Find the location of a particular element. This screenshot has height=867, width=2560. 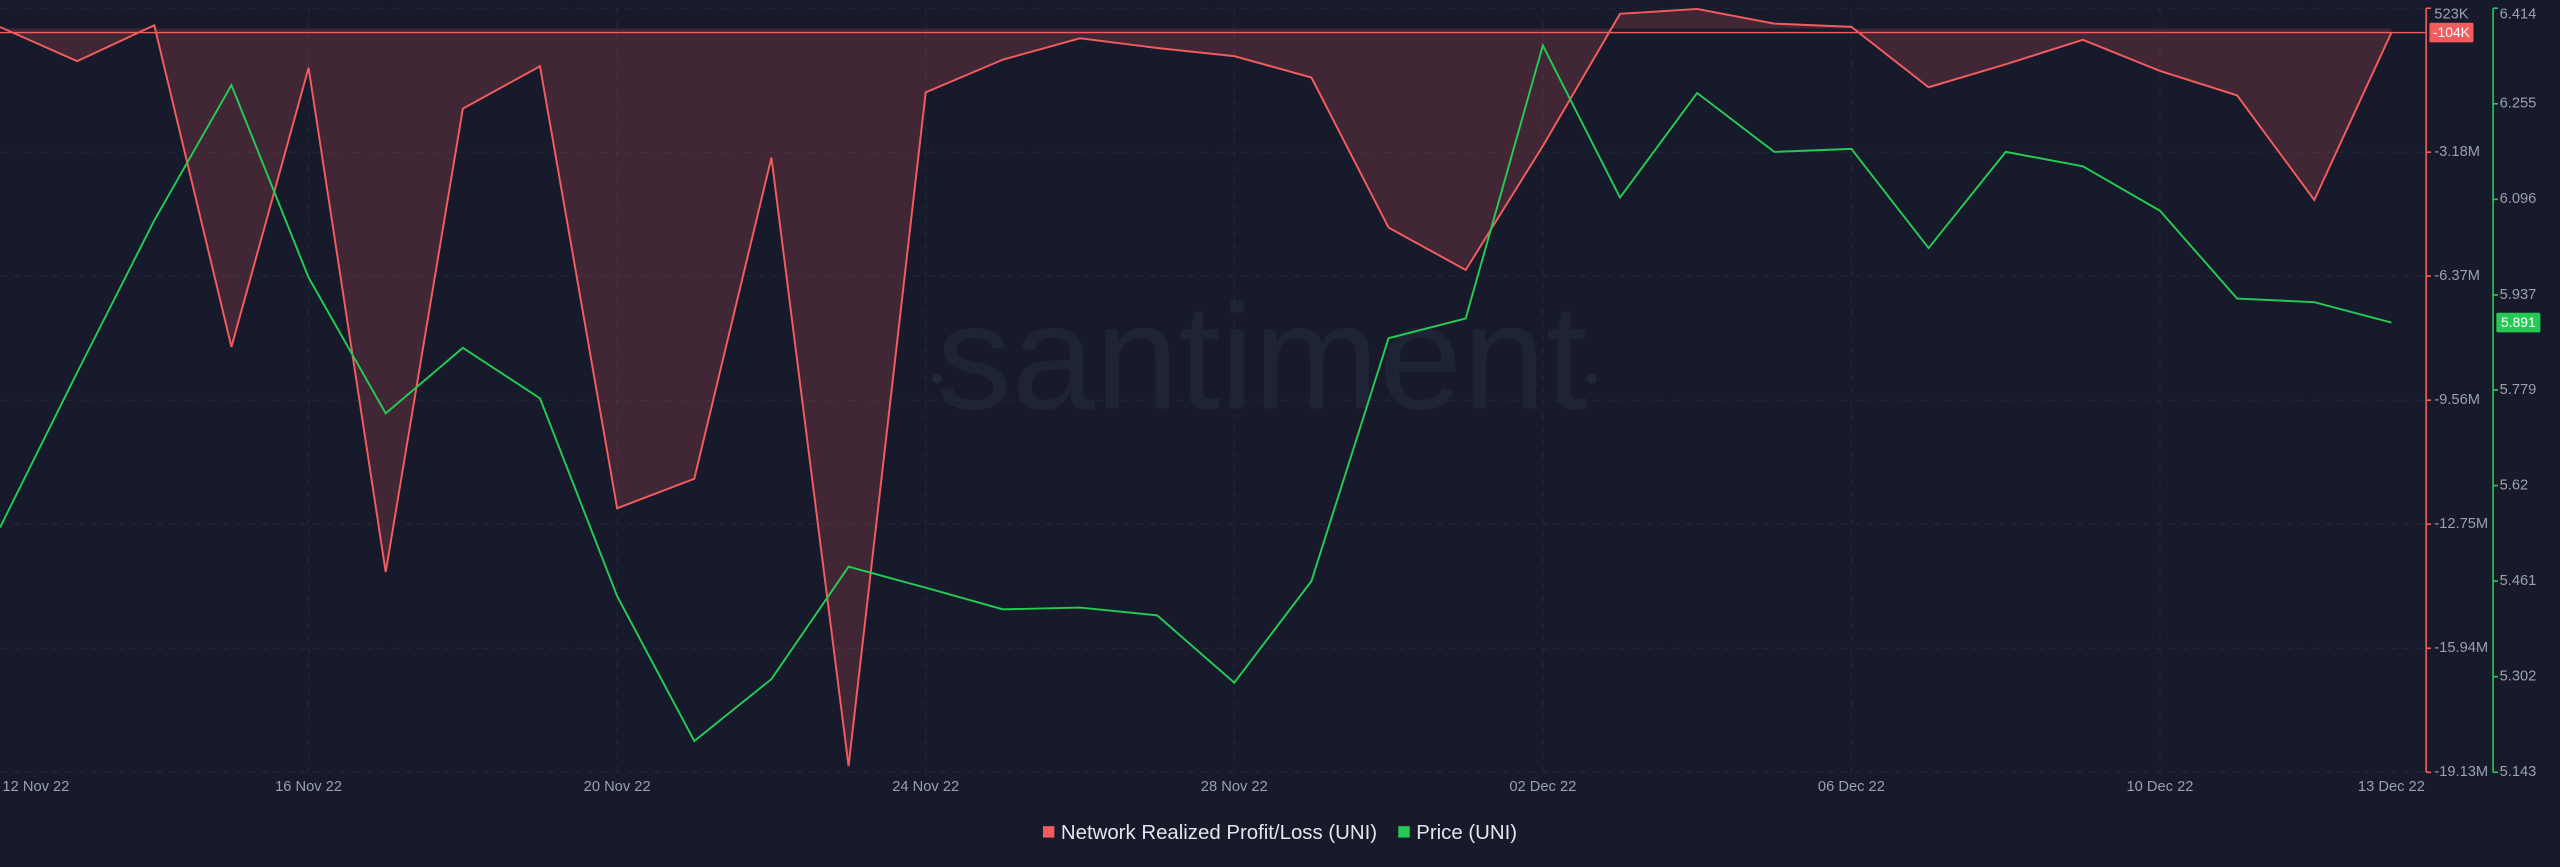

y2-tick-label: 5.62 is located at coordinates (2514, 485).